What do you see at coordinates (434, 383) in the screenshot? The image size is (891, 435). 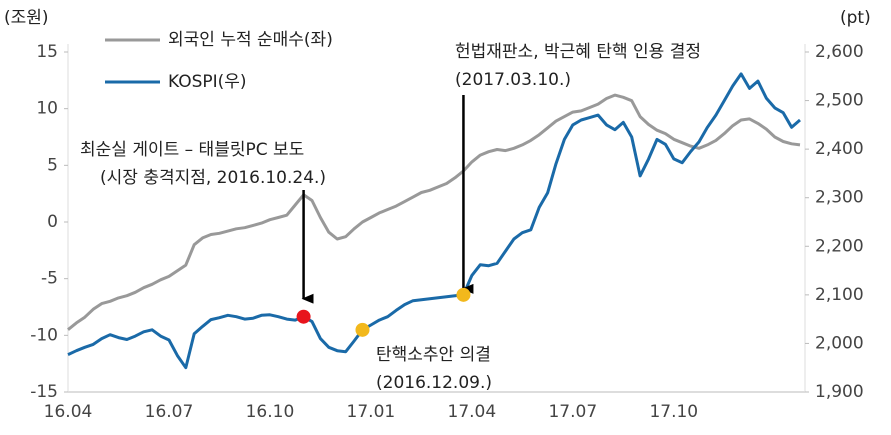 I see `annotation-text: (2016.12.09.)` at bounding box center [434, 383].